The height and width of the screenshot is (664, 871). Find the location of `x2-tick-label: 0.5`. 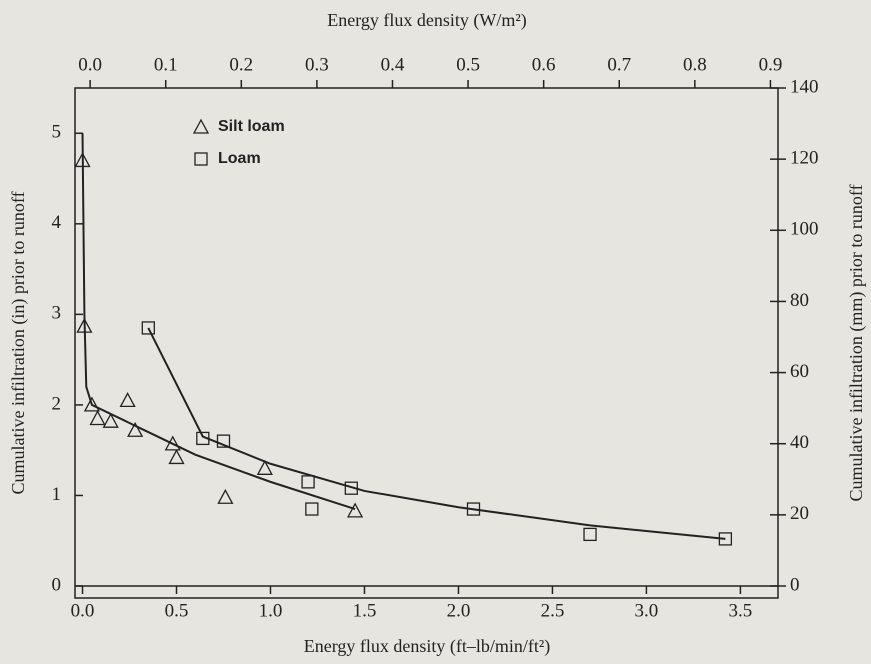

x2-tick-label: 0.5 is located at coordinates (468, 64).